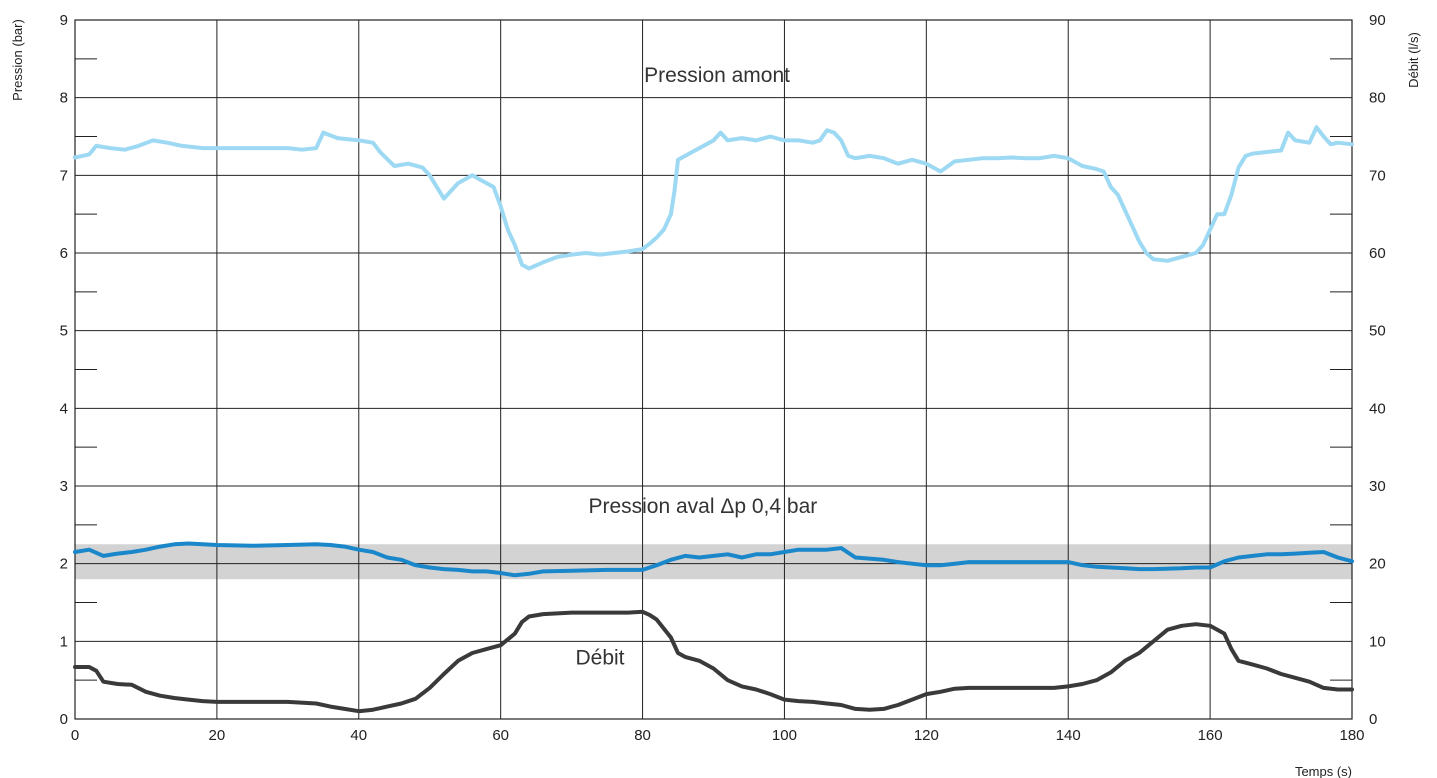 This screenshot has height=778, width=1437. What do you see at coordinates (1377, 20) in the screenshot?
I see `y-right-tick-label: 90` at bounding box center [1377, 20].